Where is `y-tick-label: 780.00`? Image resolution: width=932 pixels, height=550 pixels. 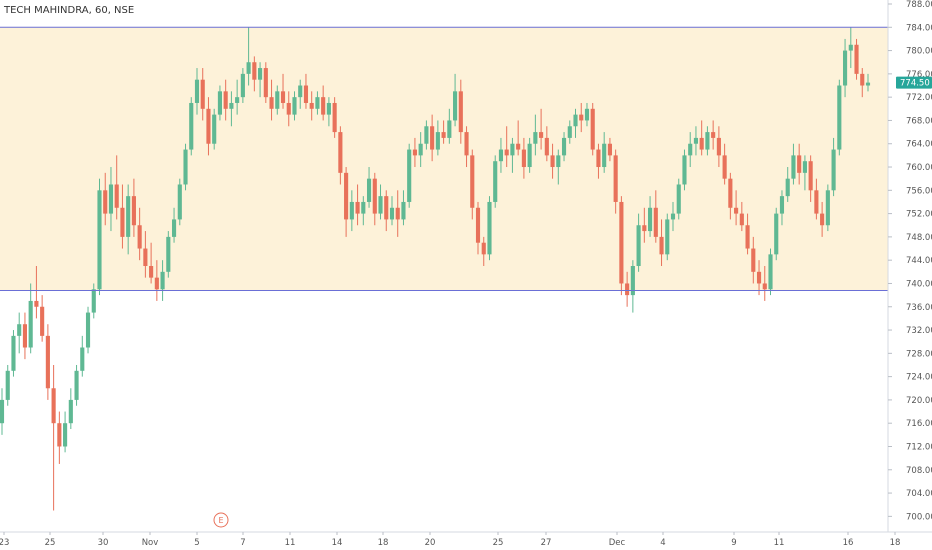 y-tick-label: 780.00 is located at coordinates (919, 52).